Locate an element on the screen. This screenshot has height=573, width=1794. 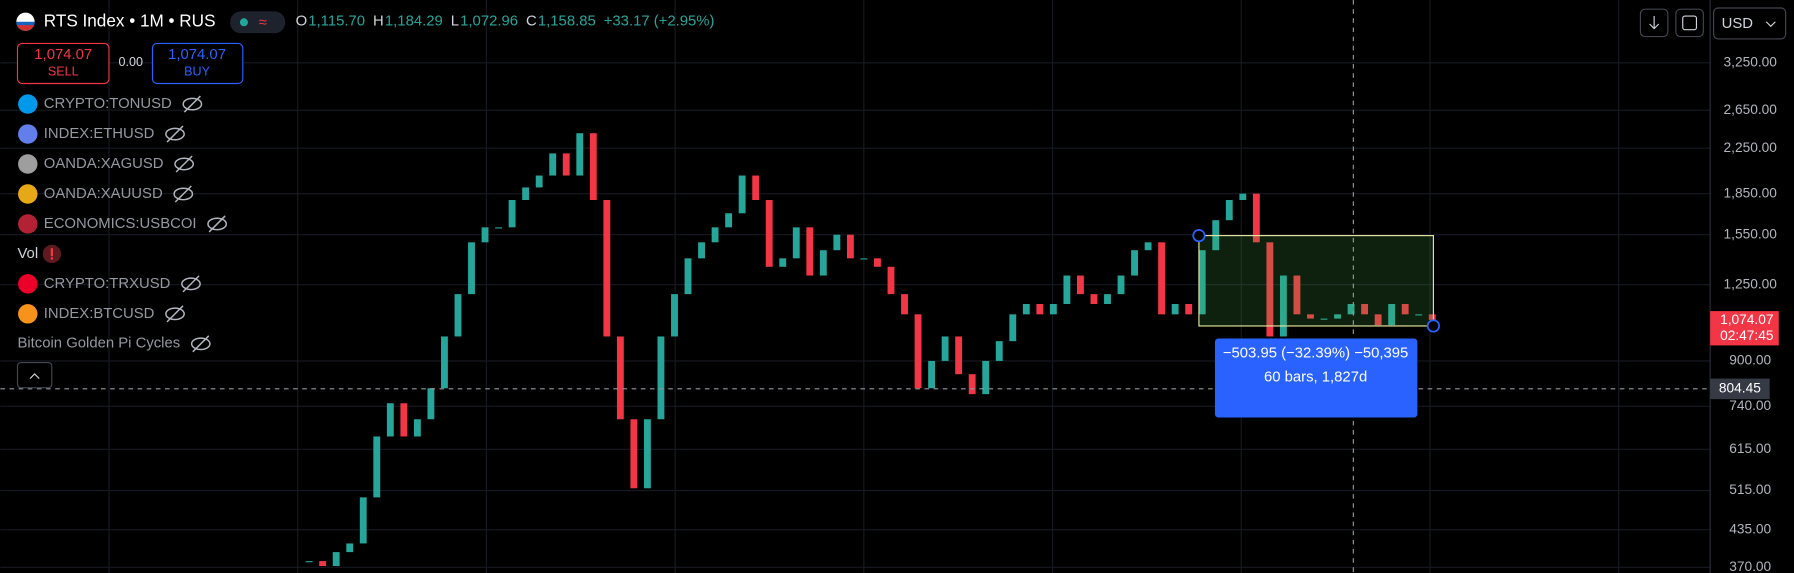
y-tick-label: 615.00 is located at coordinates (1750, 448).